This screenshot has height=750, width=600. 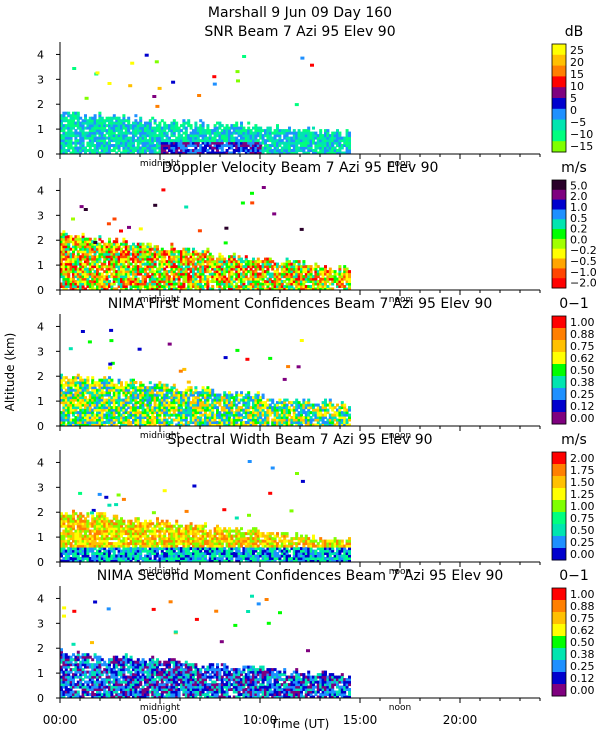 I want to click on heatmap-field, so click(x=205, y=377).